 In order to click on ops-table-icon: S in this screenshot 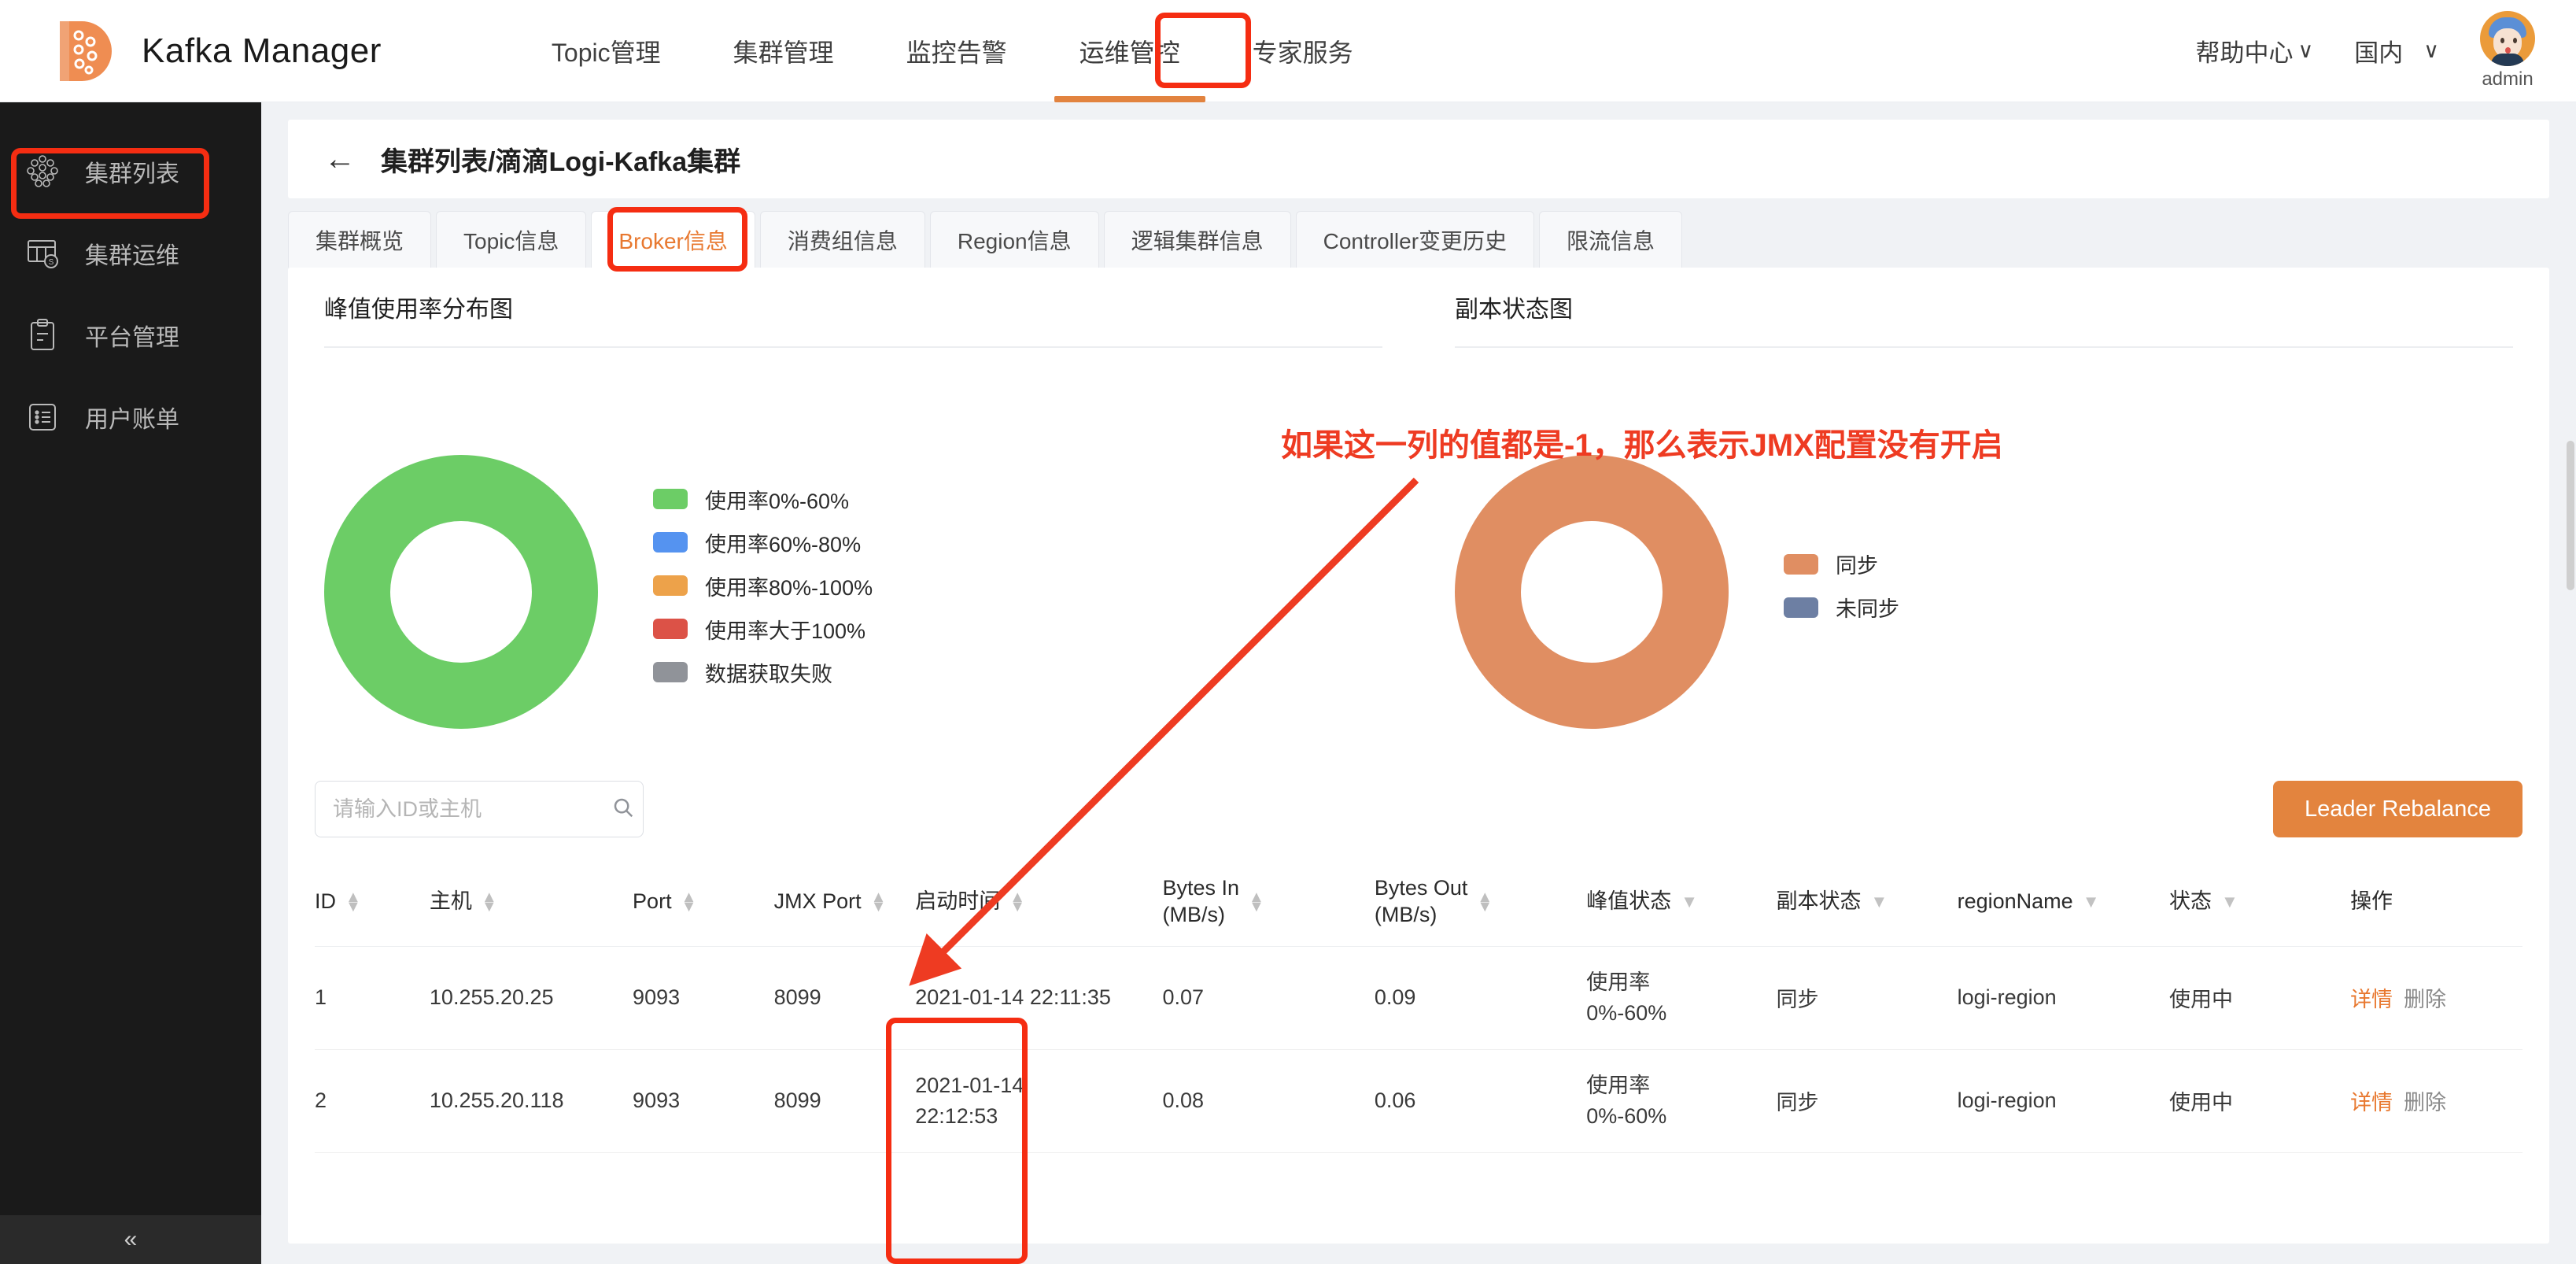, I will do `click(42, 254)`.